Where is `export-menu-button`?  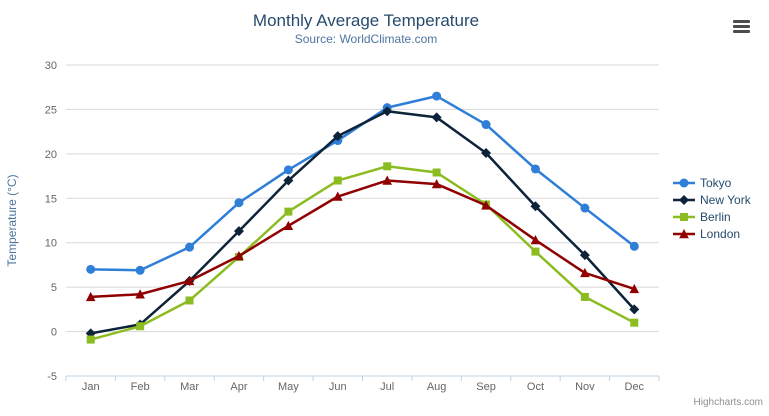 export-menu-button is located at coordinates (741, 26).